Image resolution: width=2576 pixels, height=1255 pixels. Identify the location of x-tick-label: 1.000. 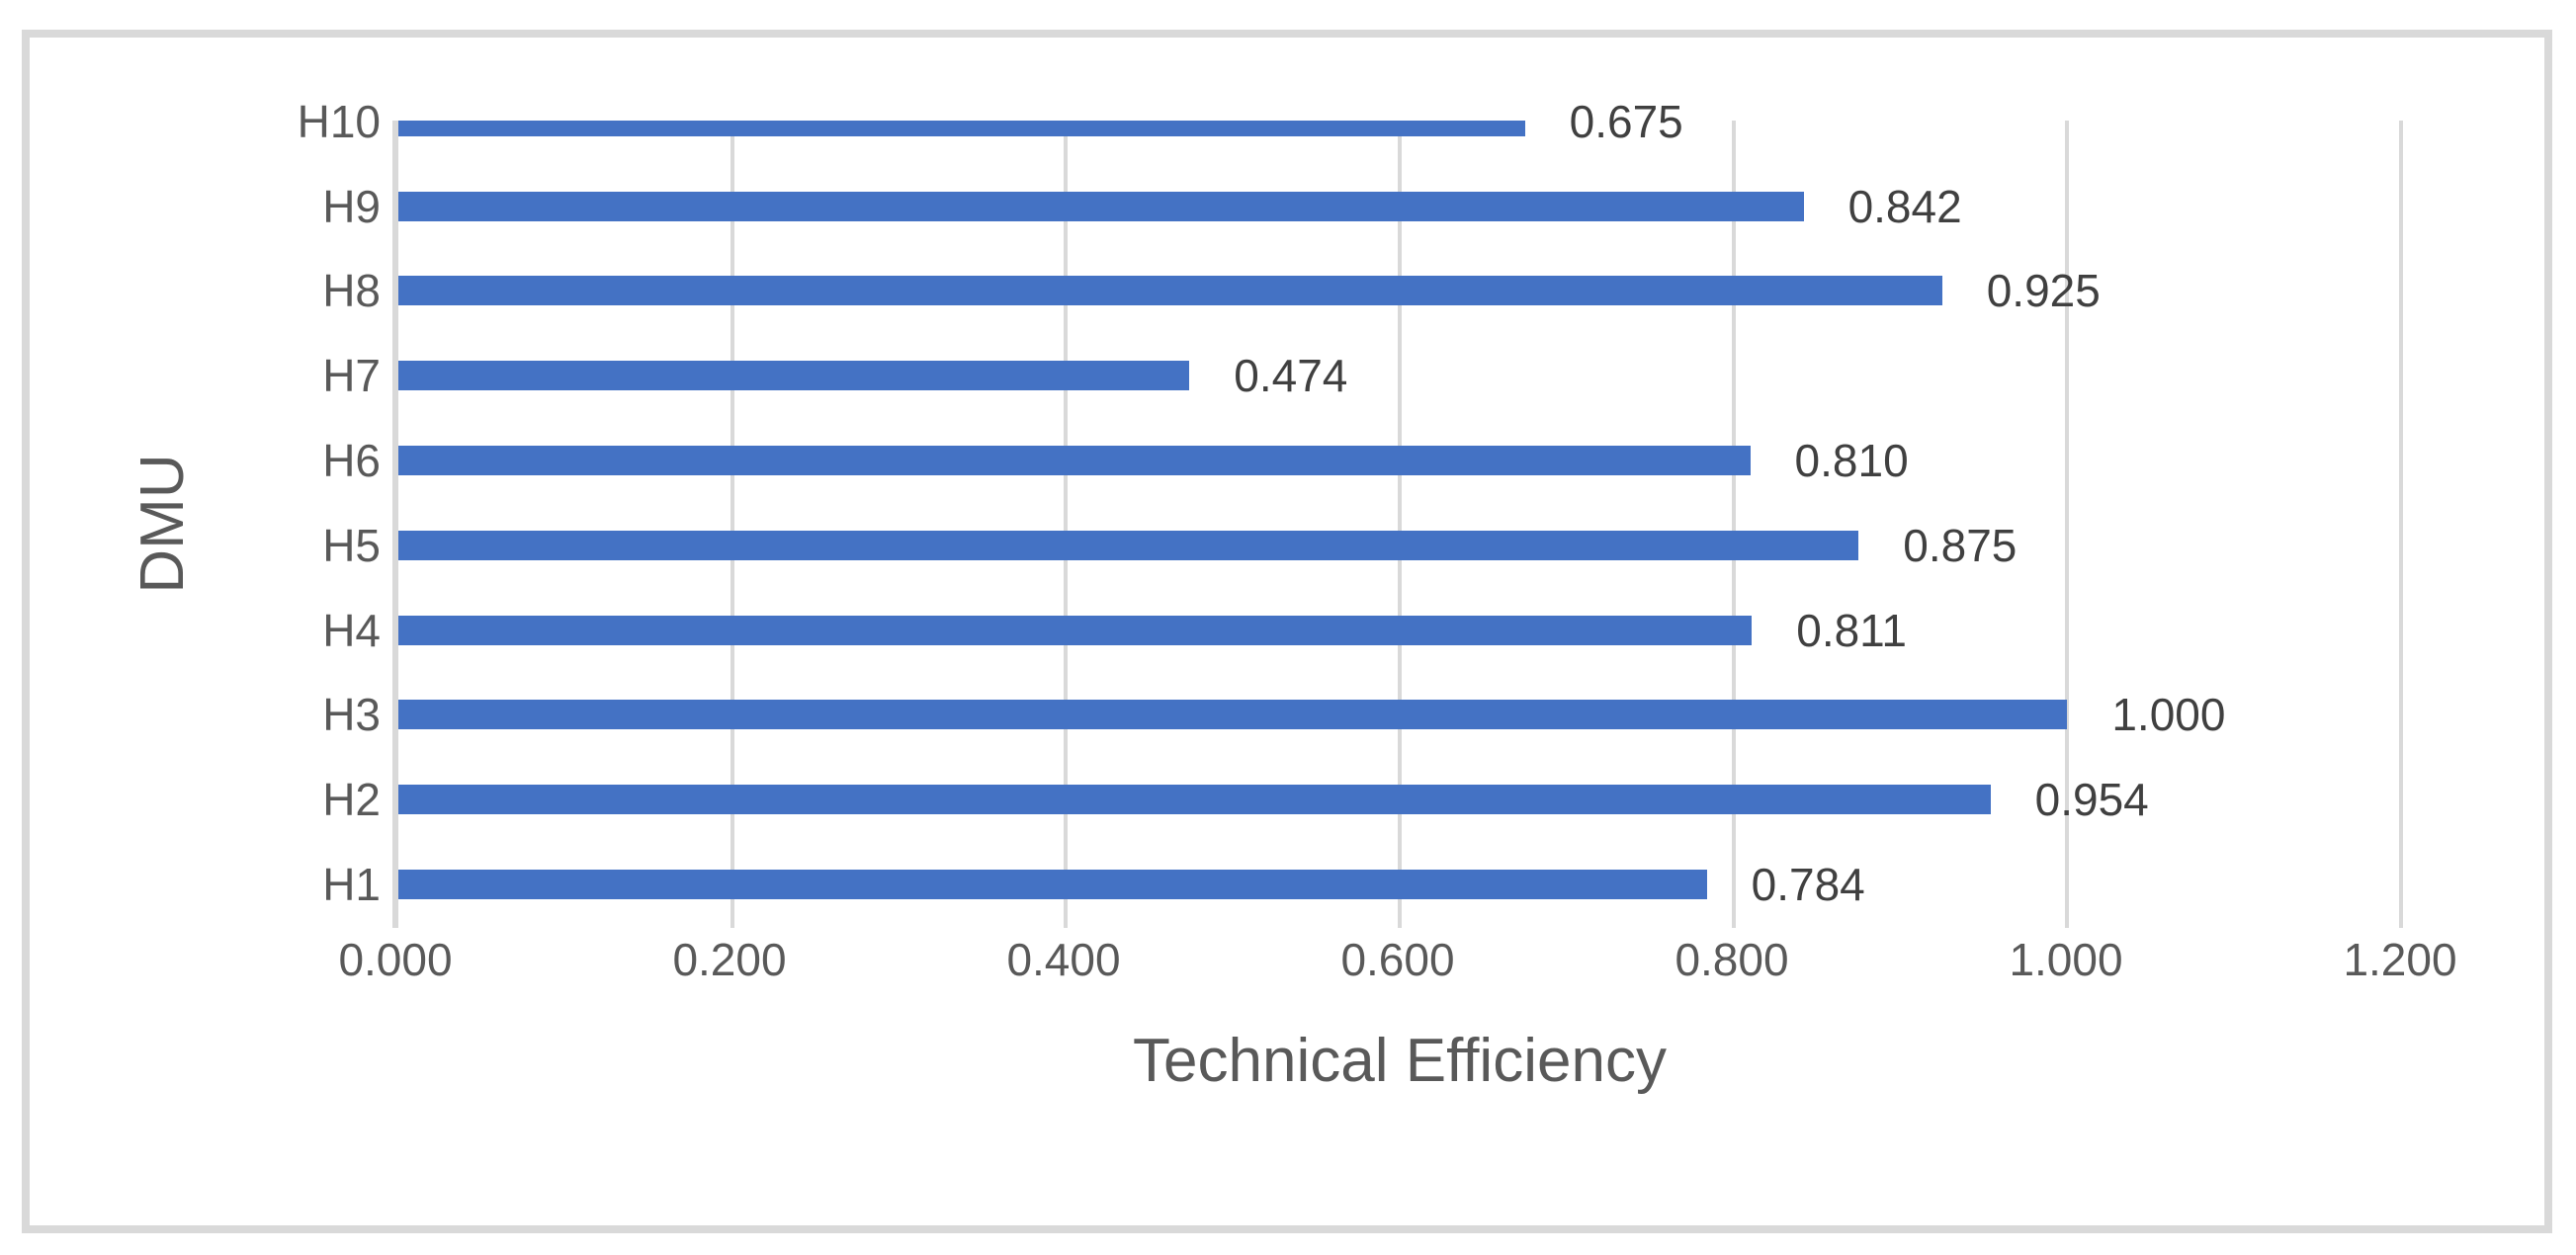
(2066, 959).